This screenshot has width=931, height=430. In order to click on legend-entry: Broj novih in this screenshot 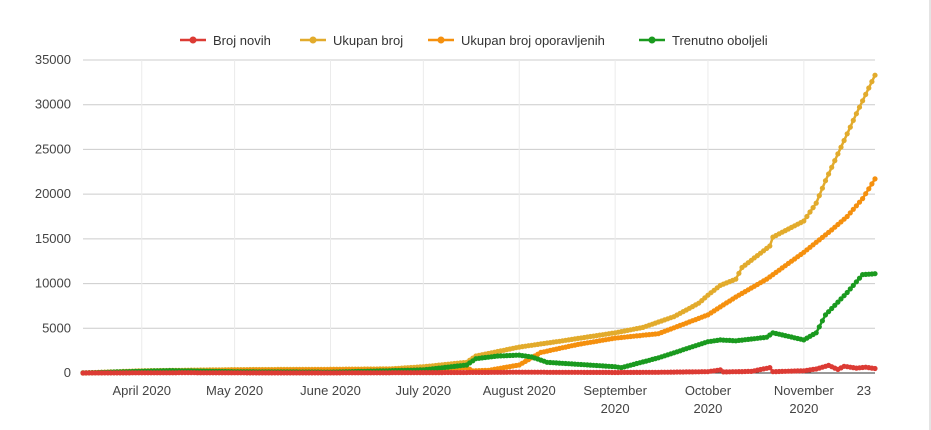, I will do `click(225, 40)`.